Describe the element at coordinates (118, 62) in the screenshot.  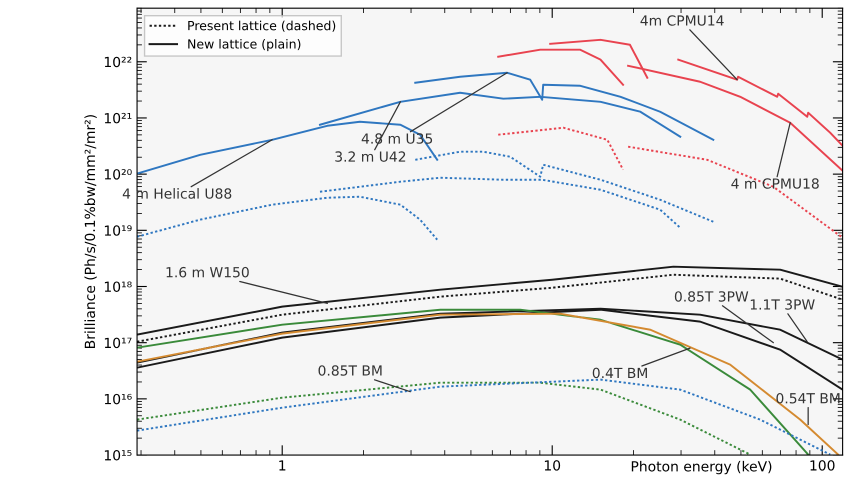
I see `y-tick-label: 10²²` at that location.